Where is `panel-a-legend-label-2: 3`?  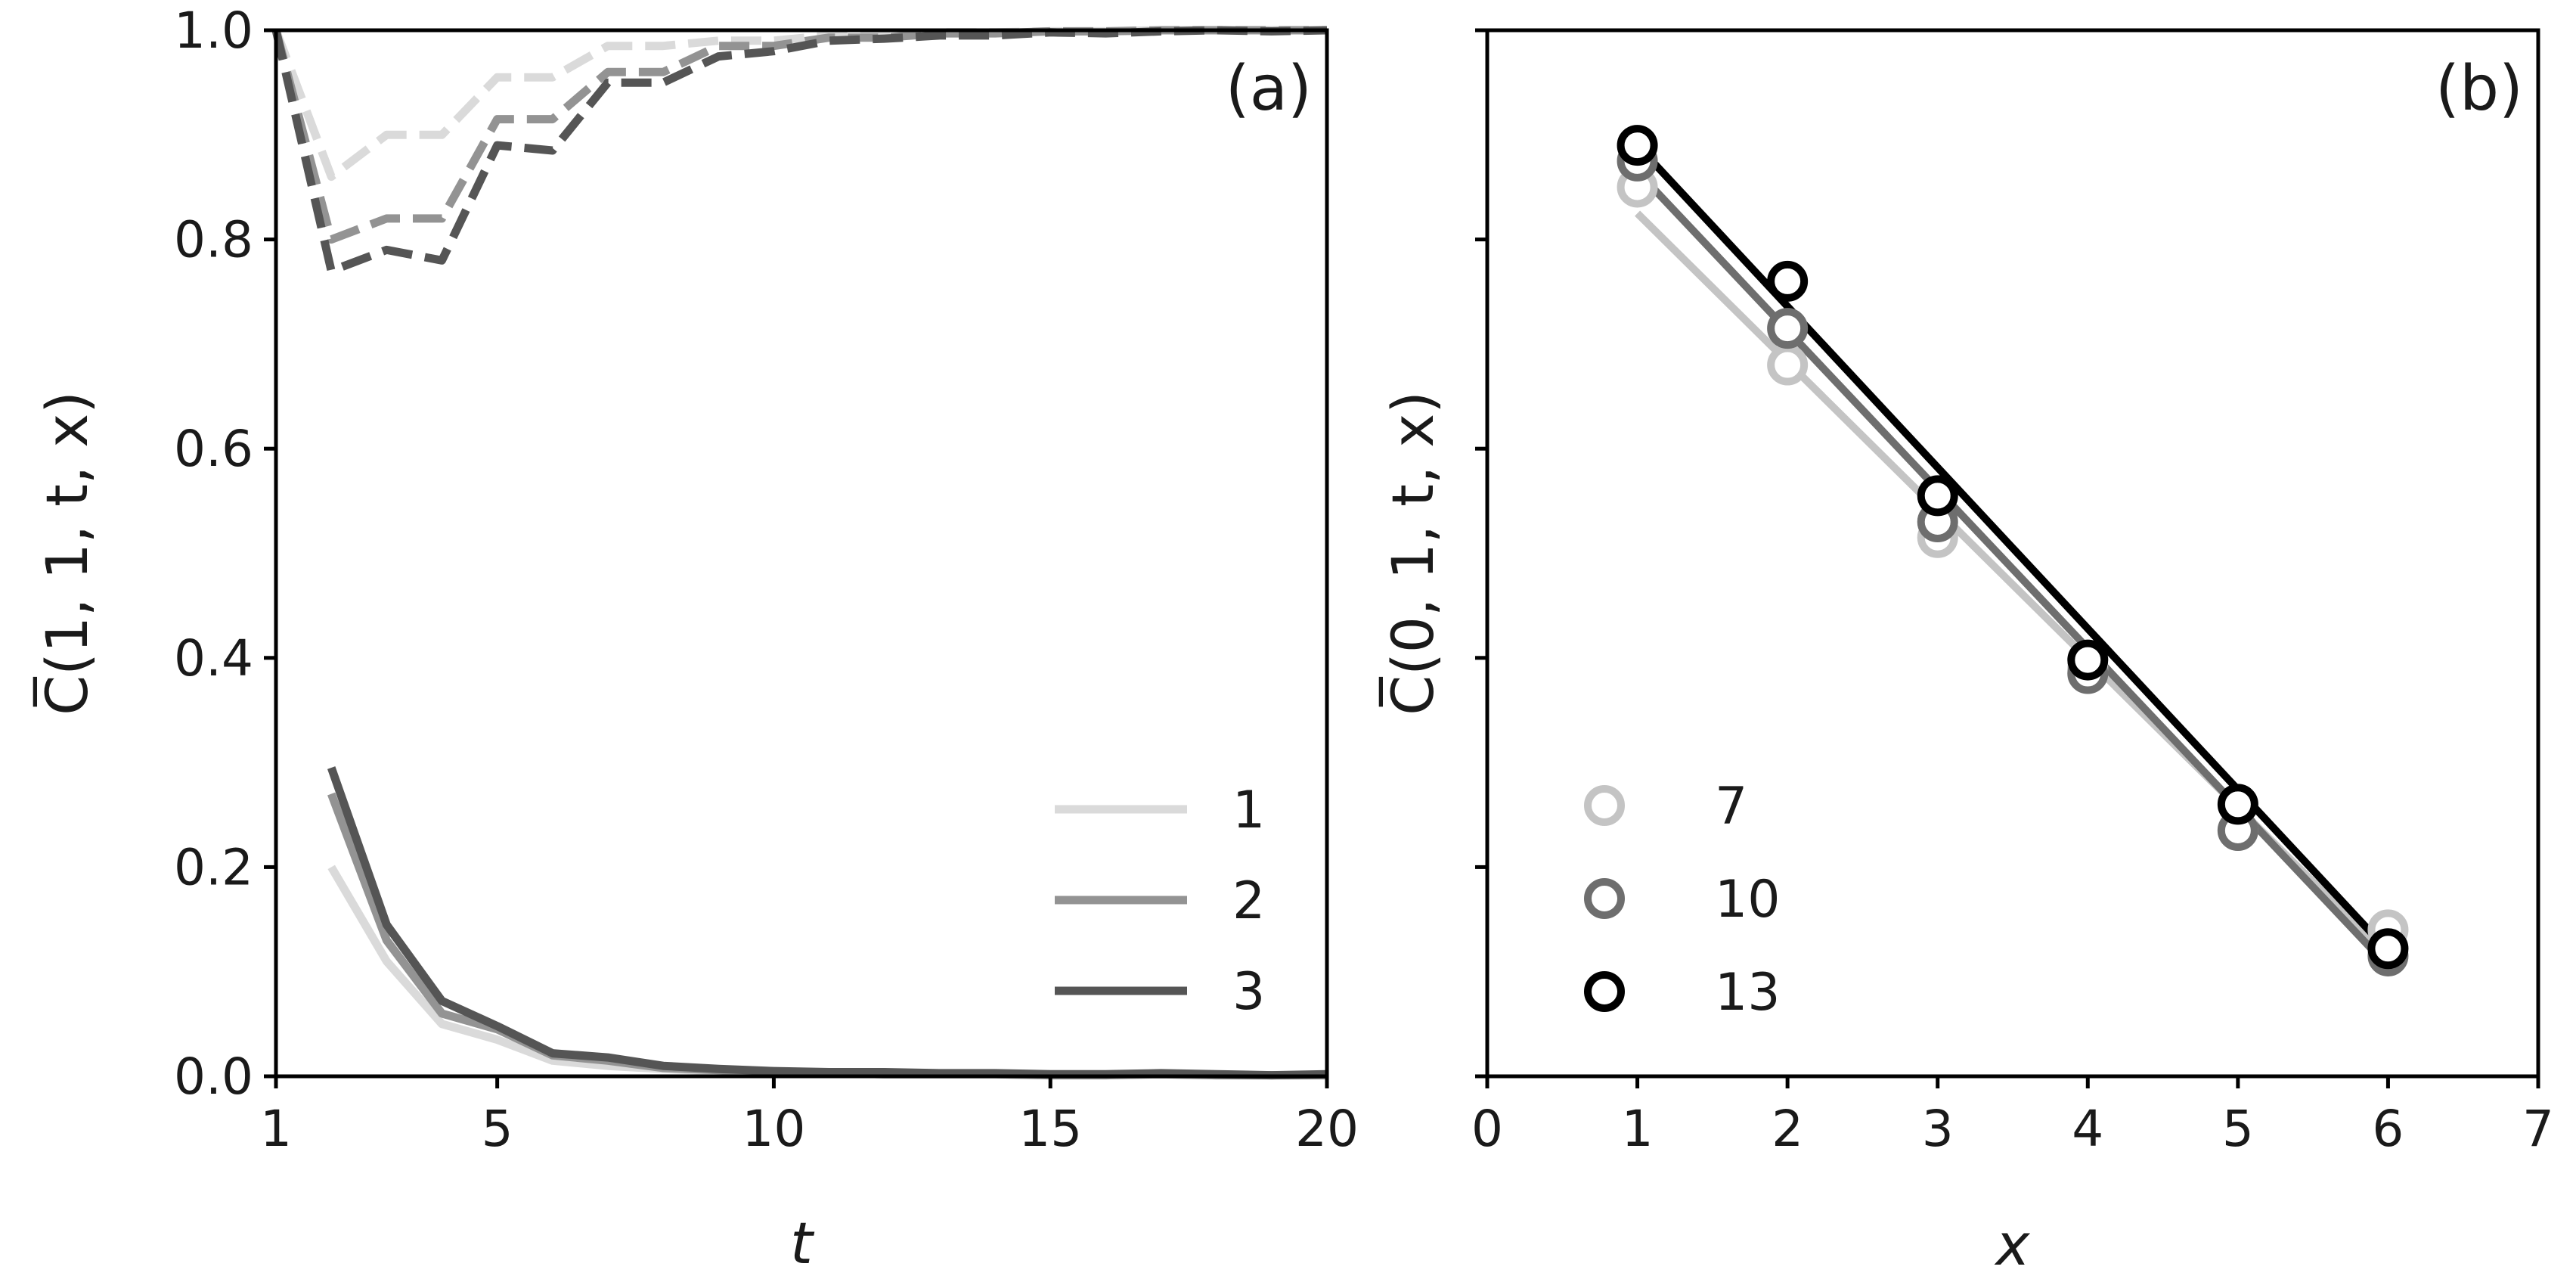
panel-a-legend-label-2: 3 is located at coordinates (1248, 992).